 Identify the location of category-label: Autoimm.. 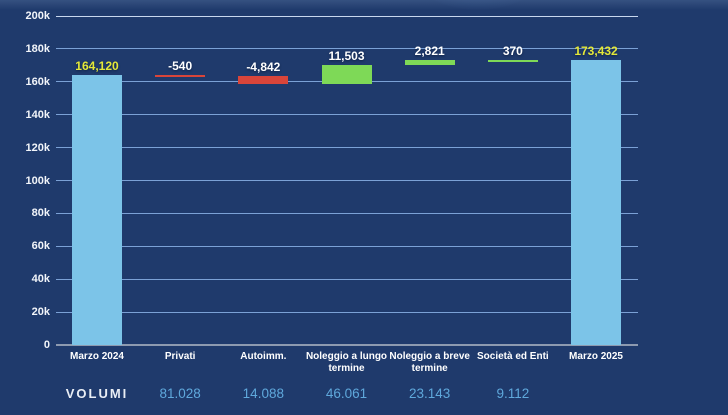
(263, 356).